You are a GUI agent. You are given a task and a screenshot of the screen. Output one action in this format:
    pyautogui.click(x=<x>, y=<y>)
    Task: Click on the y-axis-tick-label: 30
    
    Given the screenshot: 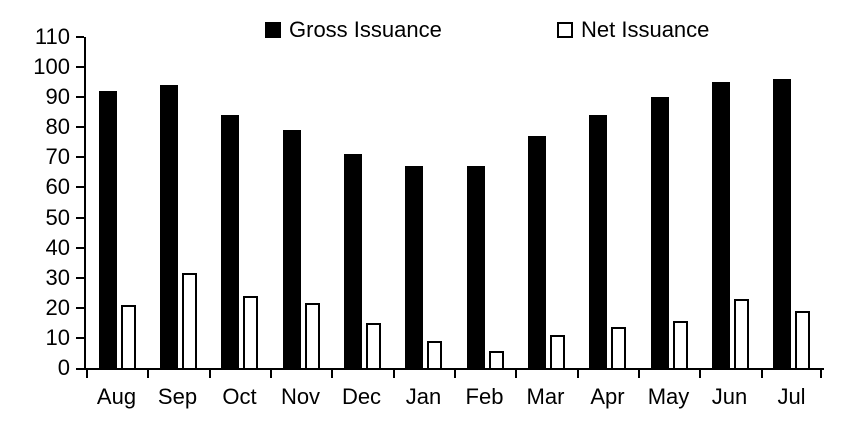 What is the action you would take?
    pyautogui.click(x=57, y=277)
    